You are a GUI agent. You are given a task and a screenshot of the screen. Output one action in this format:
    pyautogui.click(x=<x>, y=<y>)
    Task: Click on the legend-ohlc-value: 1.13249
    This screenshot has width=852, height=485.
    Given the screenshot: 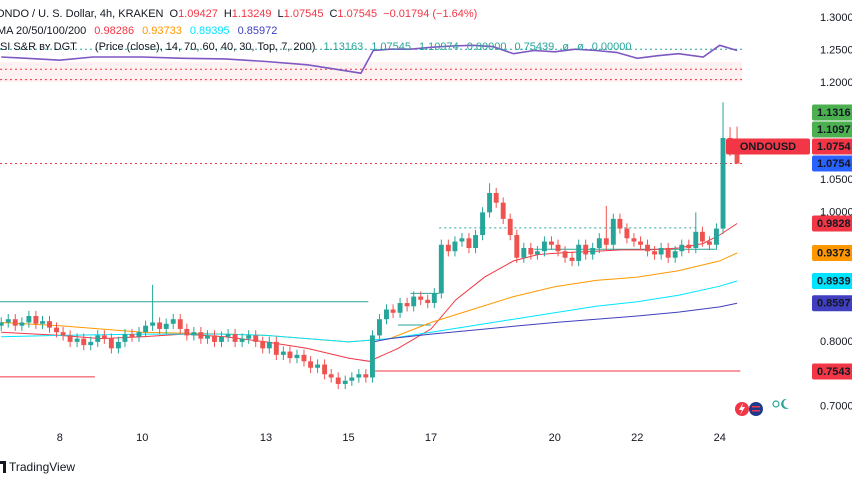 What is the action you would take?
    pyautogui.click(x=252, y=14)
    